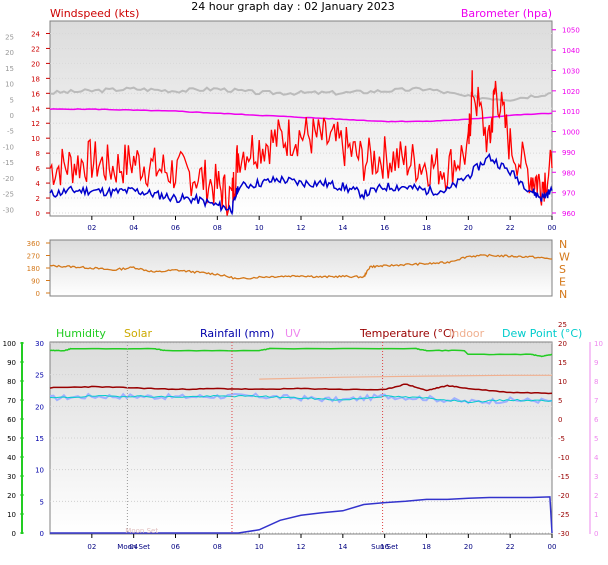 Image resolution: width=608 pixels, height=565 pixels. What do you see at coordinates (562, 344) in the screenshot?
I see `temperature-tick-label: 20` at bounding box center [562, 344].